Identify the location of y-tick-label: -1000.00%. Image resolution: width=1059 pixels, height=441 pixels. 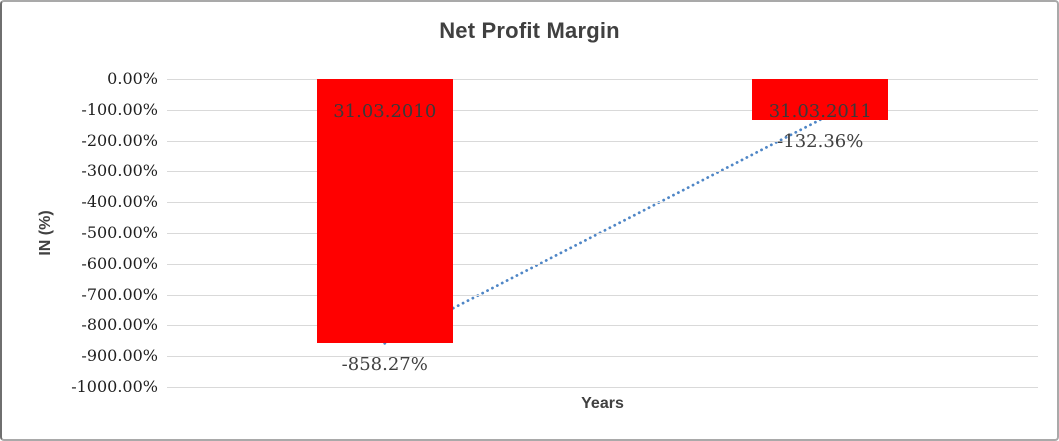
(114, 386).